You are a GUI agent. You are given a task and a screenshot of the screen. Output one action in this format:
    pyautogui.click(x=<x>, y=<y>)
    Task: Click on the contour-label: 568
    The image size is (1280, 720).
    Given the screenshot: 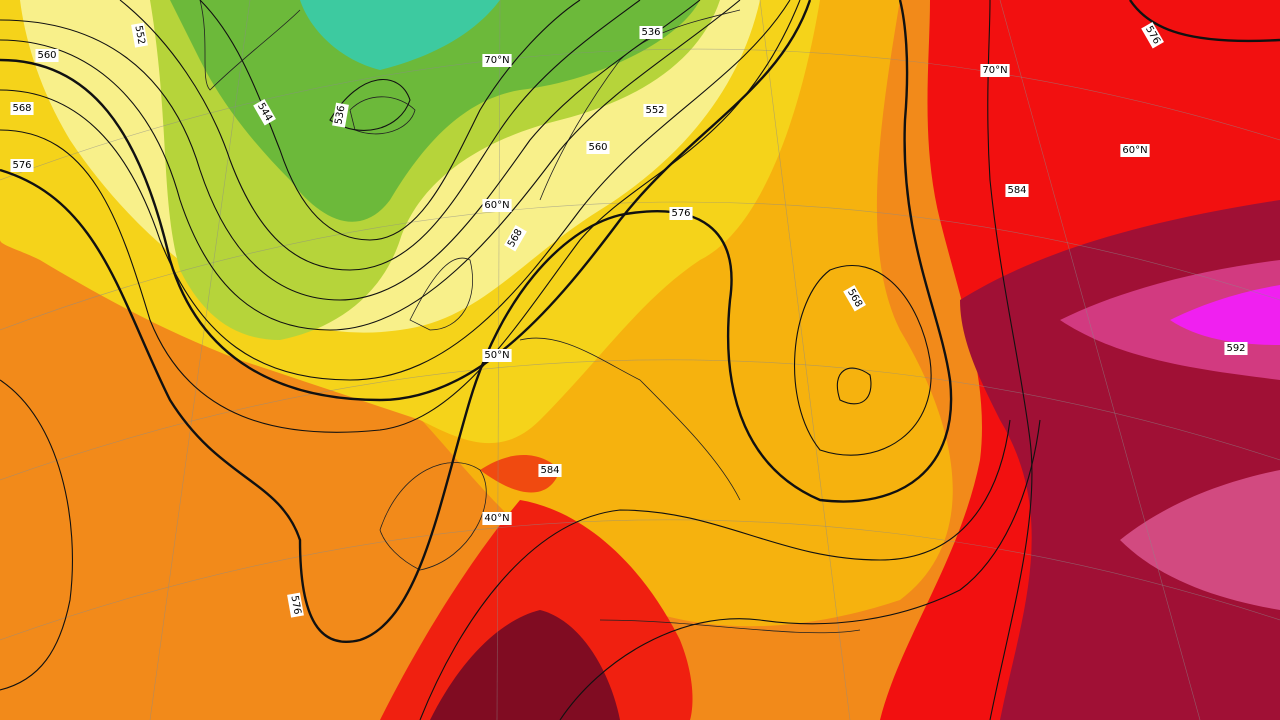 What is the action you would take?
    pyautogui.click(x=22, y=108)
    